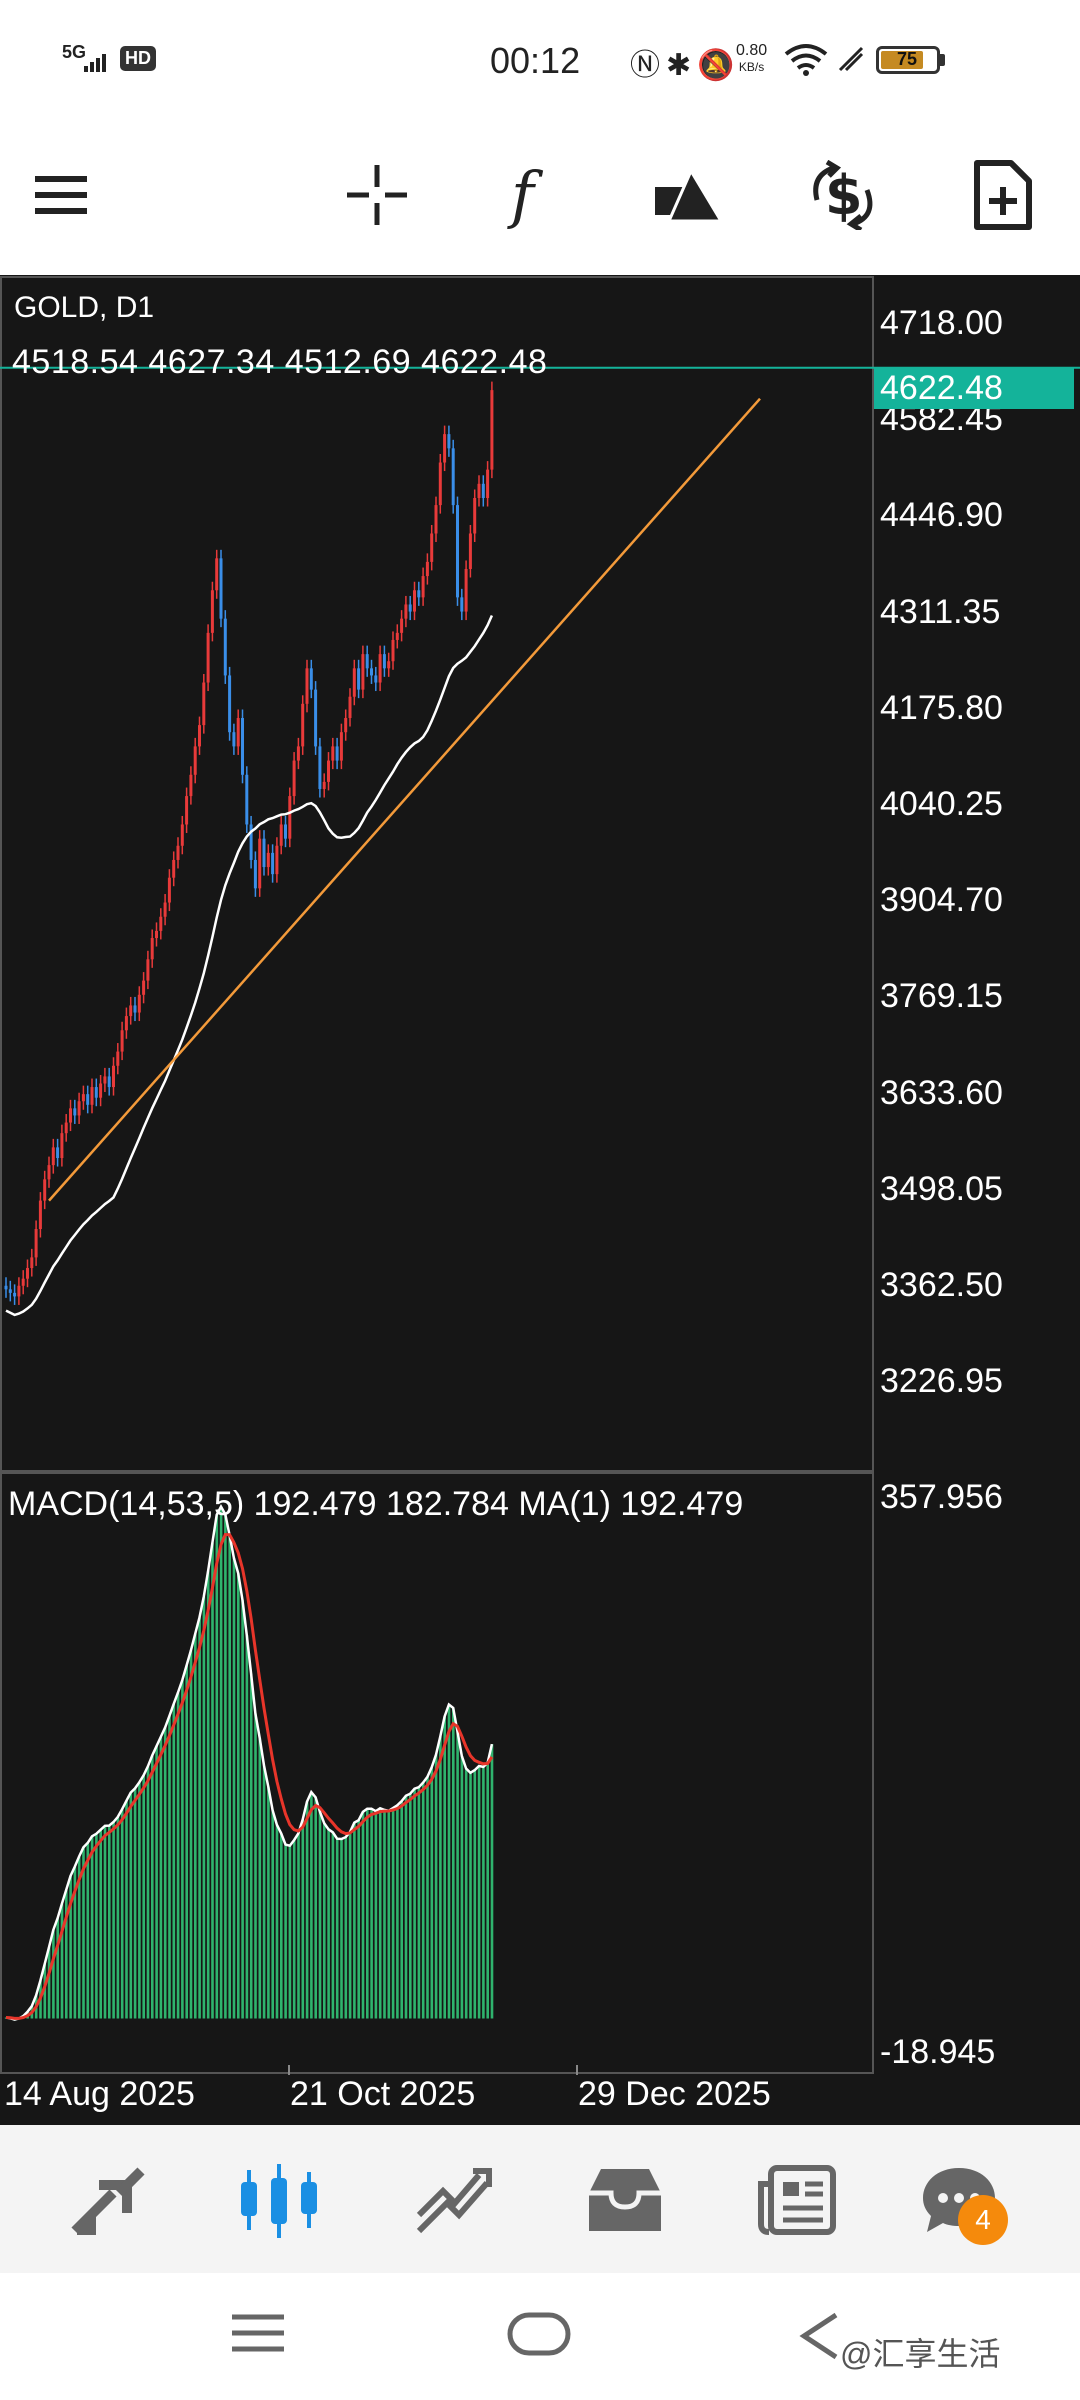  I want to click on function-icon: f, so click(533, 195).